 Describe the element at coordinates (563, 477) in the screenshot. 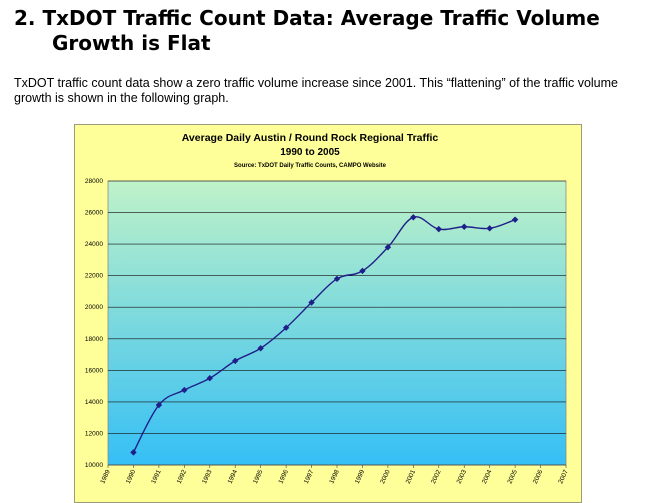

I see `x-tick-label: 2007` at that location.